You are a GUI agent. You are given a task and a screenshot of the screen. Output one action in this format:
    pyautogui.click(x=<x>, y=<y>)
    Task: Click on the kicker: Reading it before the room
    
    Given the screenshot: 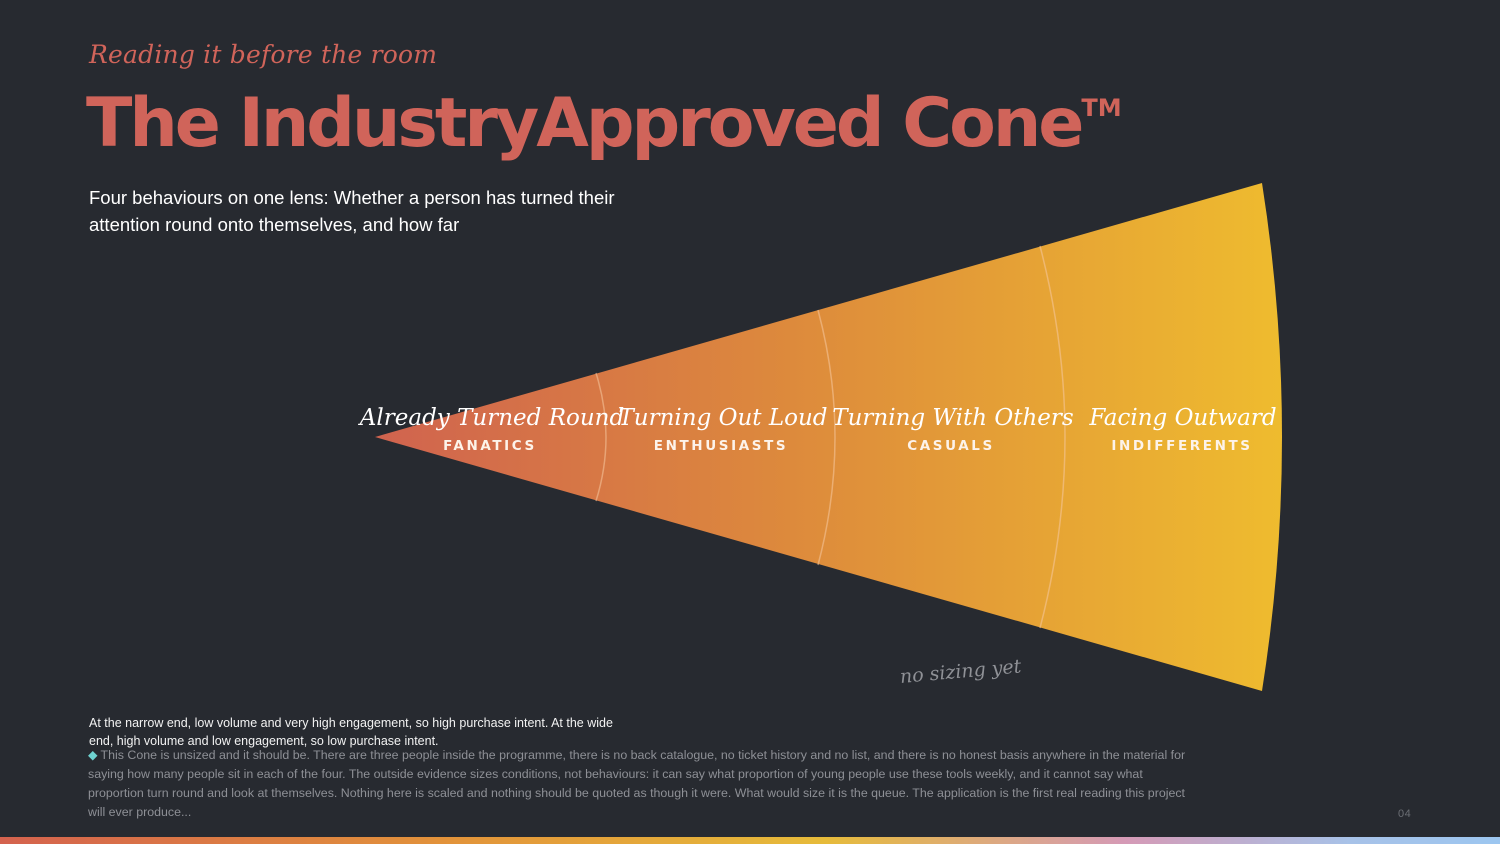 What is the action you would take?
    pyautogui.click(x=263, y=54)
    